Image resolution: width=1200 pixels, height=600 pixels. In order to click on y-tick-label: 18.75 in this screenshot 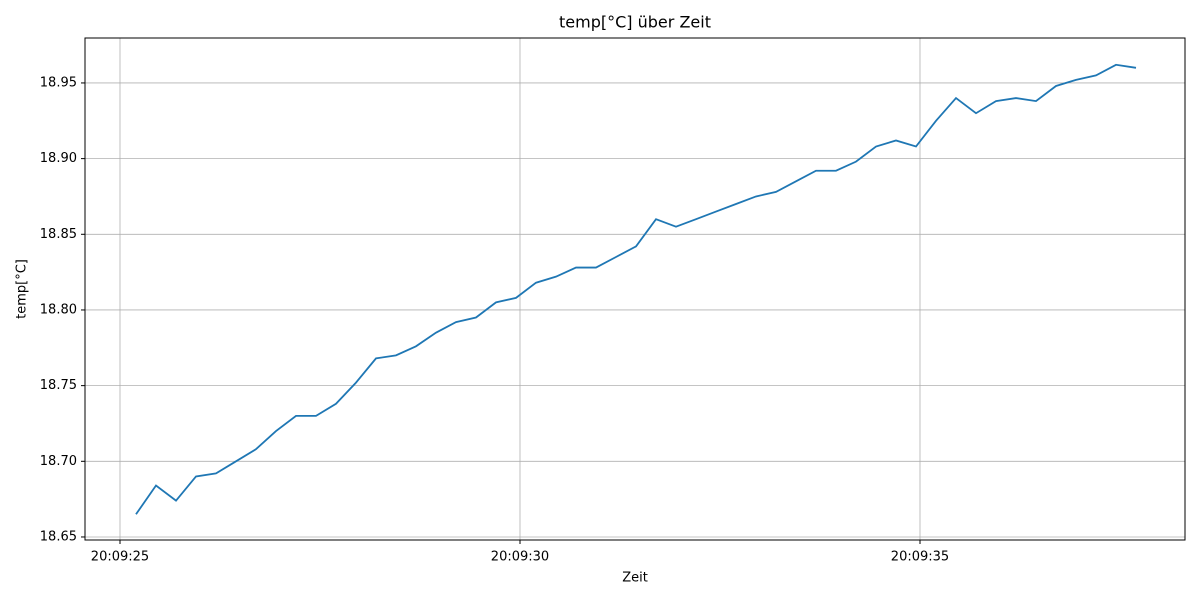, I will do `click(58, 385)`.